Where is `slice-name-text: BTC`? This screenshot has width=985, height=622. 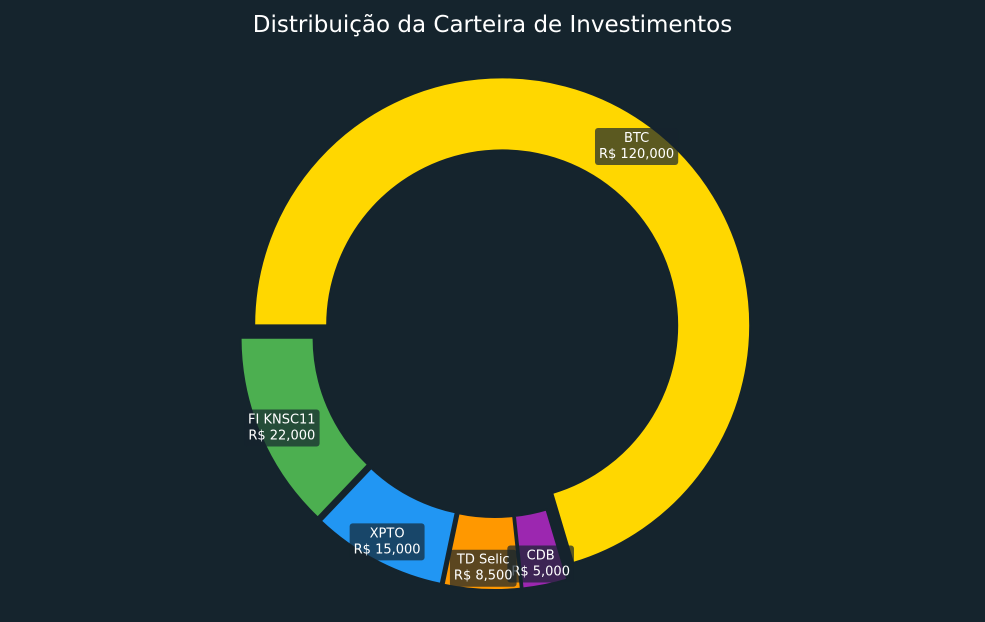
slice-name-text: BTC is located at coordinates (636, 138).